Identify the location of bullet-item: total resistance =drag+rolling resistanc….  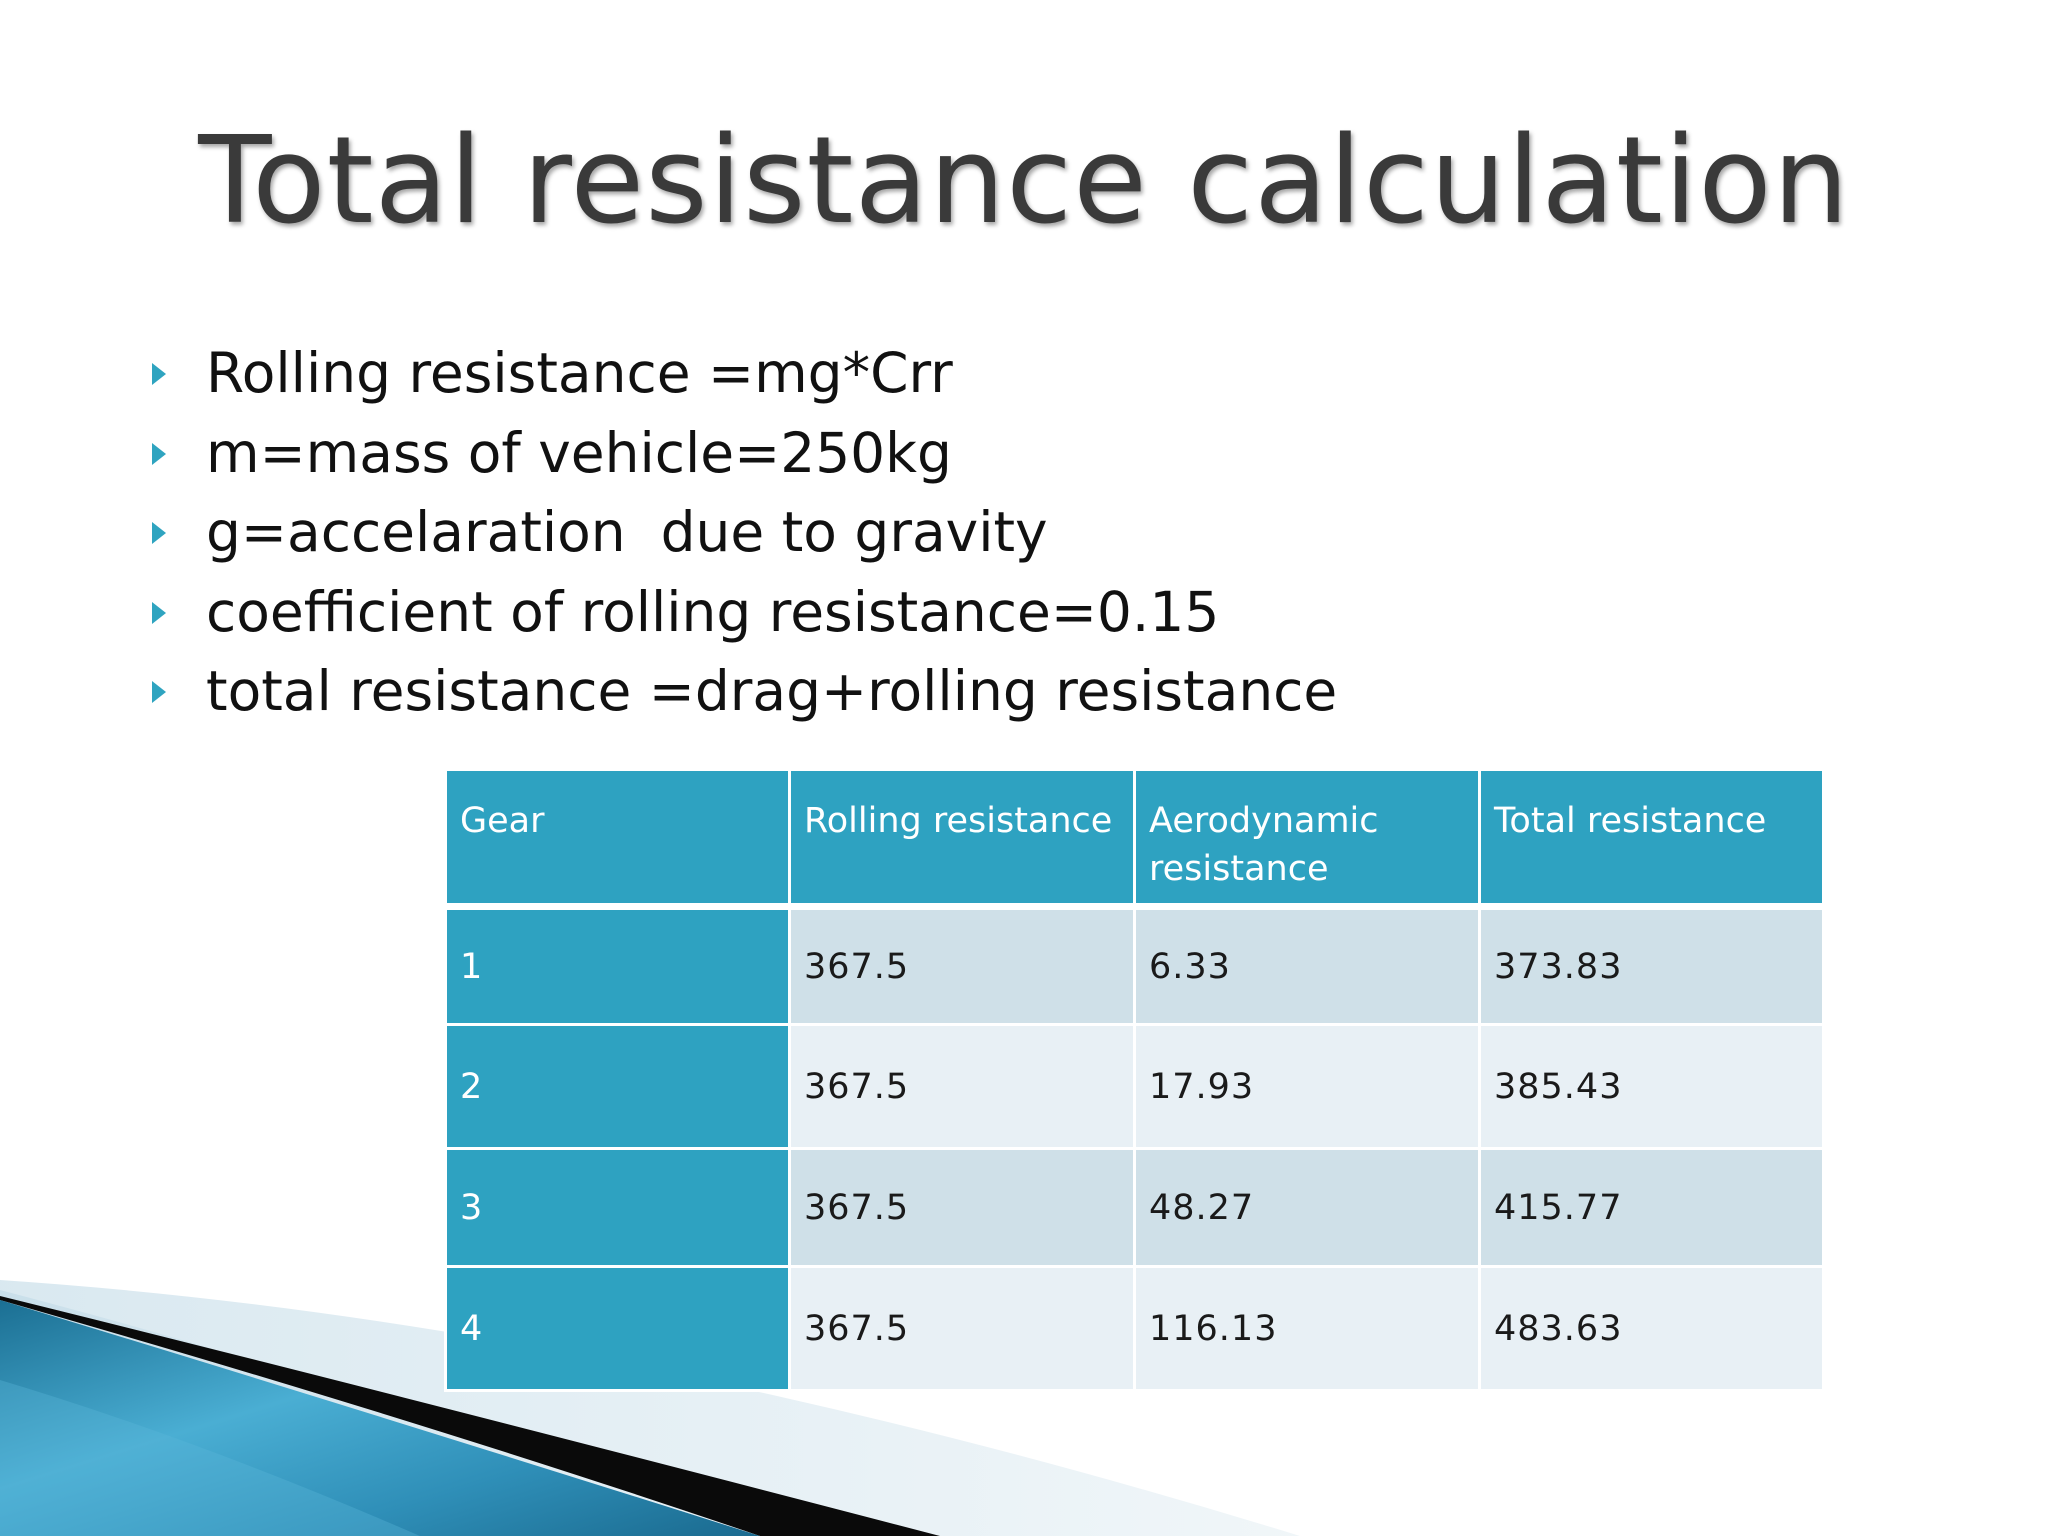
(738, 692).